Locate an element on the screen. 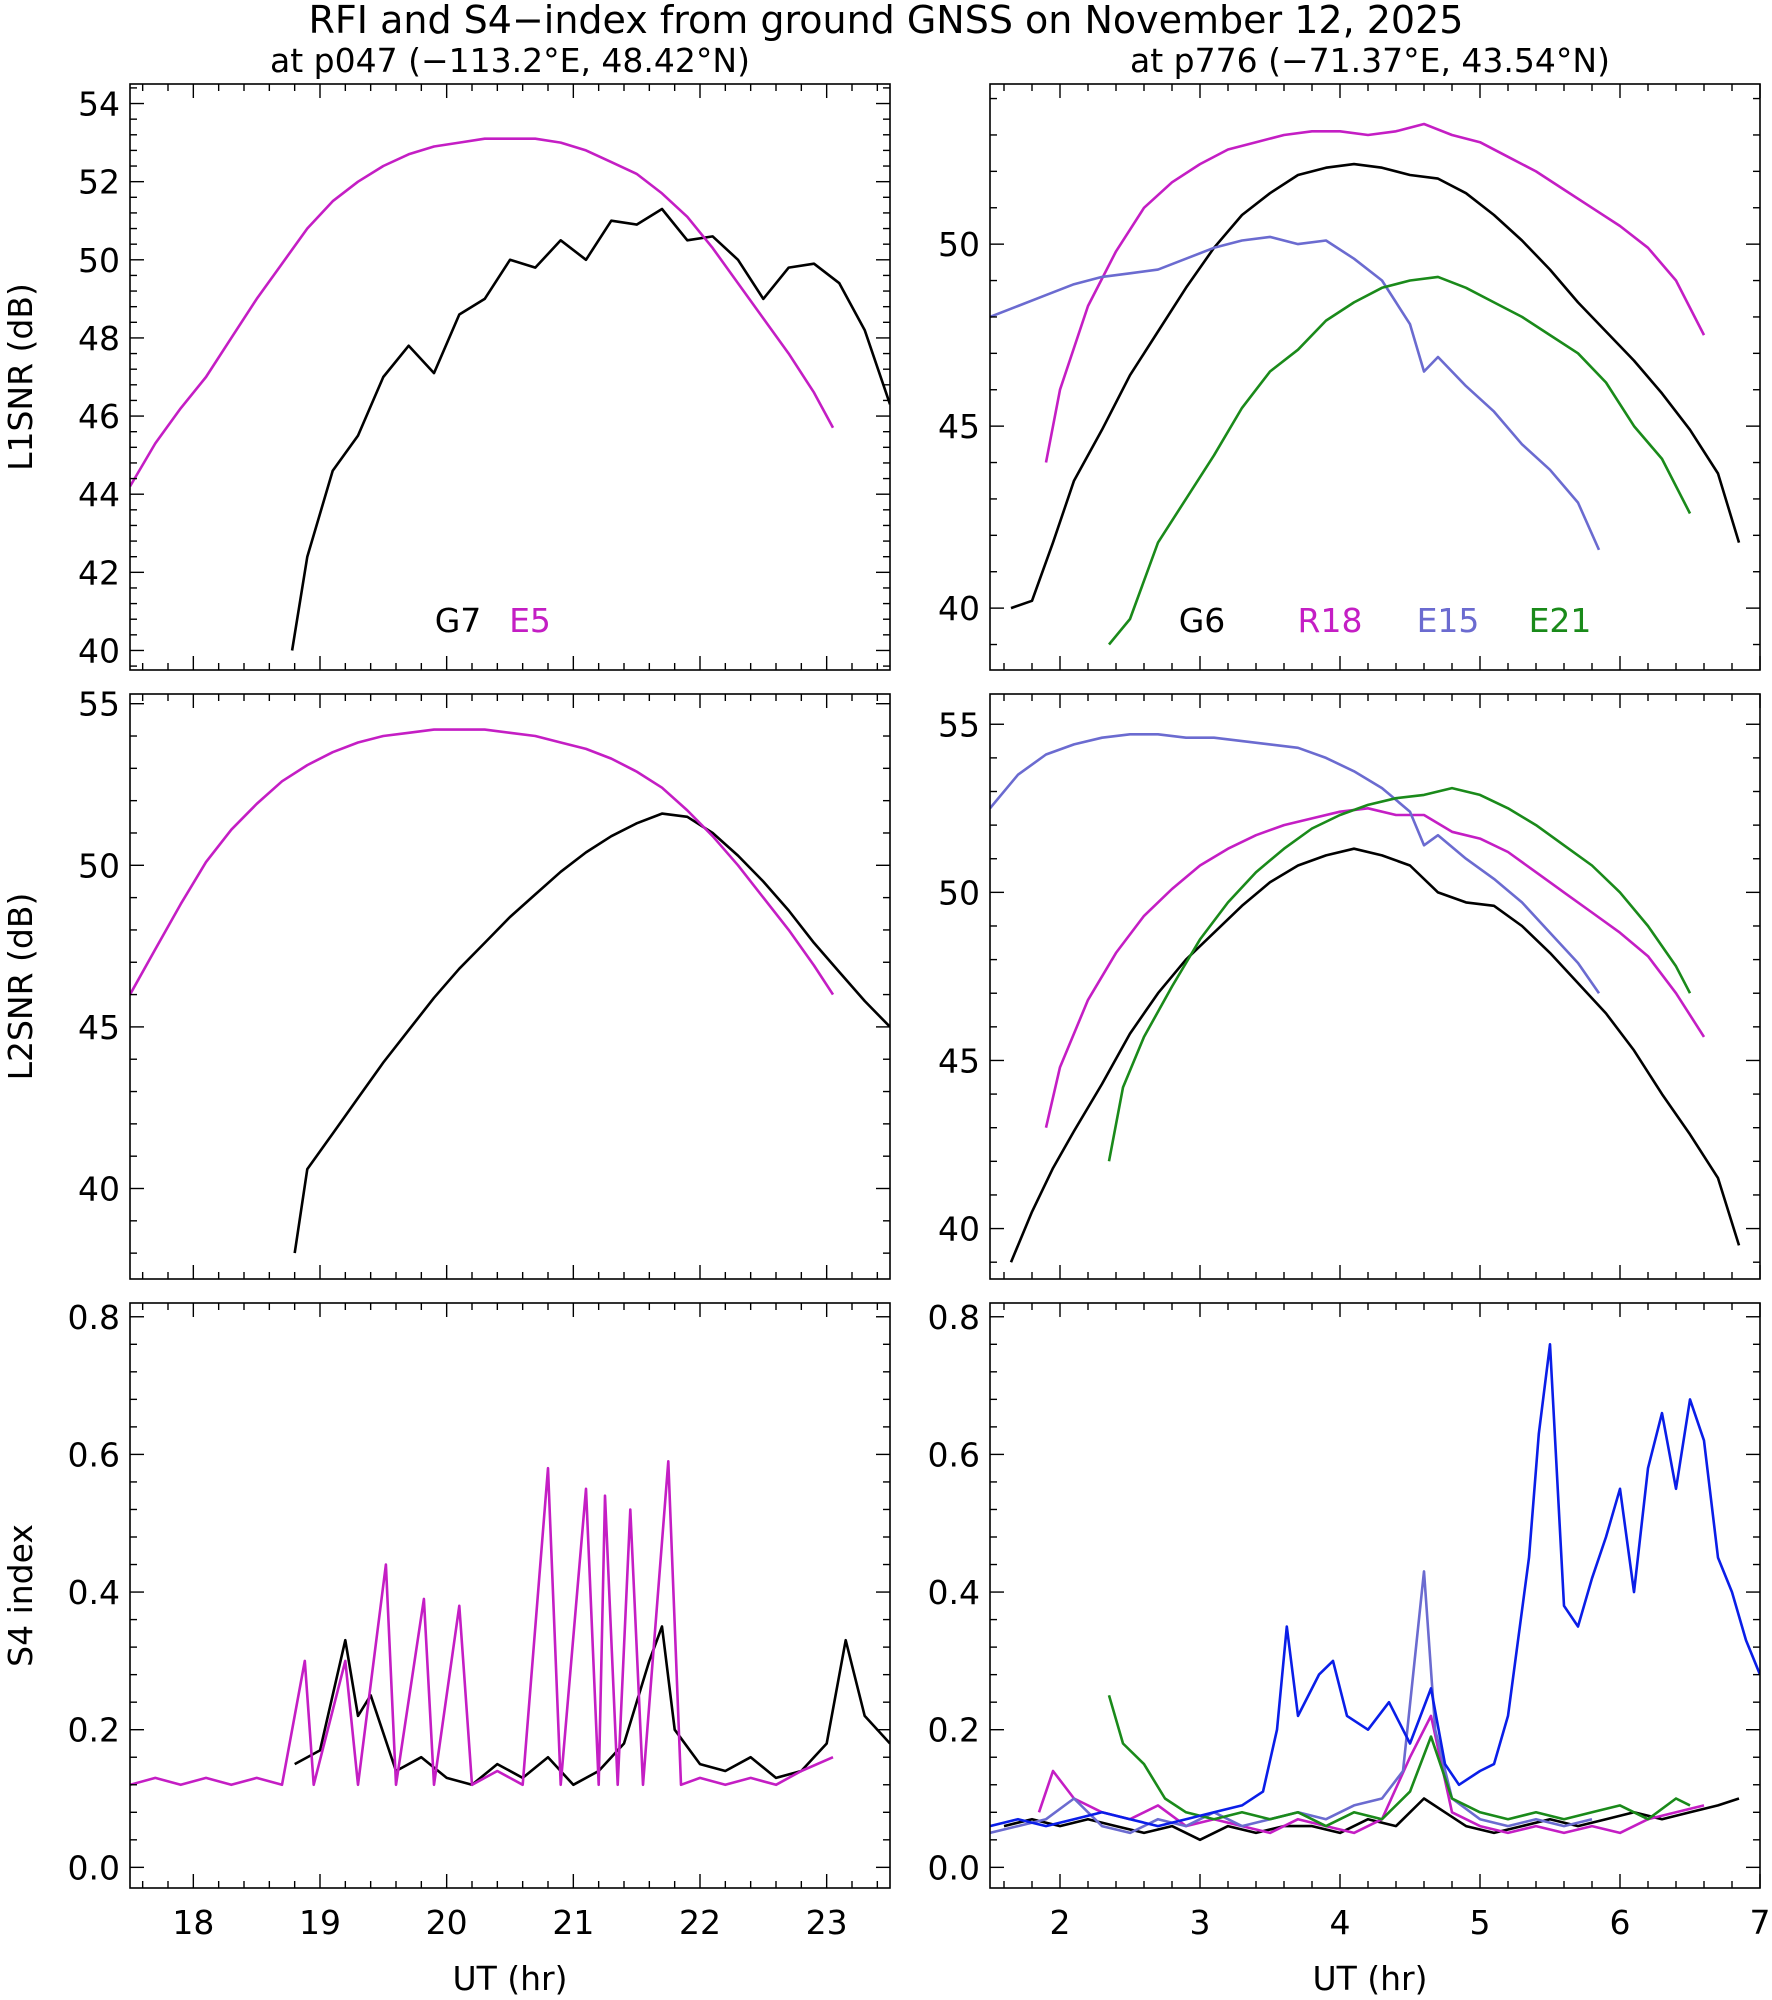 This screenshot has height=2000, width=1772. right-l1-legend-g6: G6 is located at coordinates (1202, 620).